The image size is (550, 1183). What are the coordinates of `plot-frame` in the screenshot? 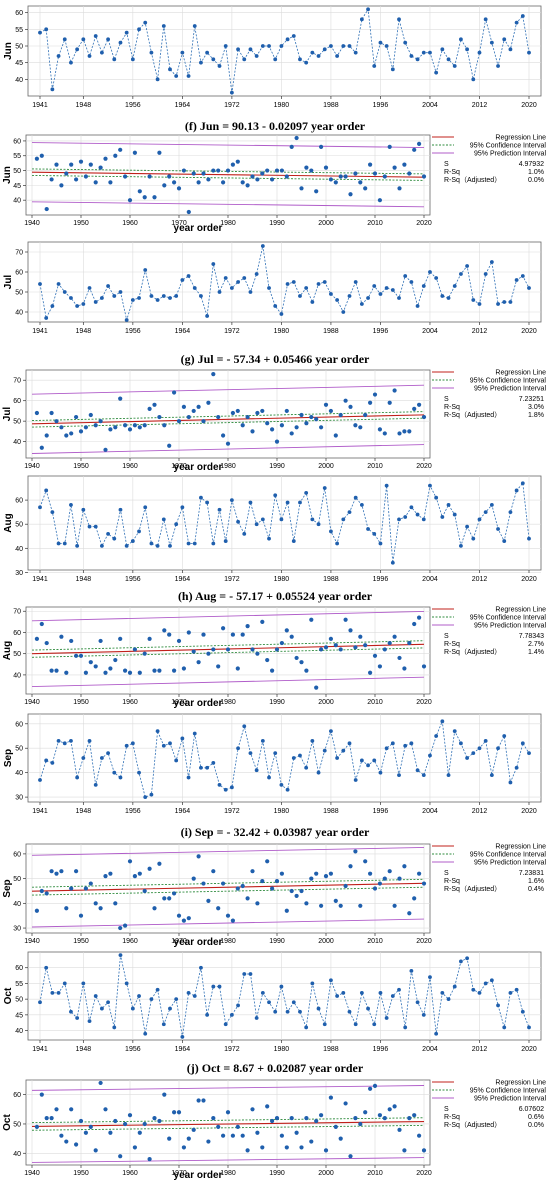 It's located at (284, 282).